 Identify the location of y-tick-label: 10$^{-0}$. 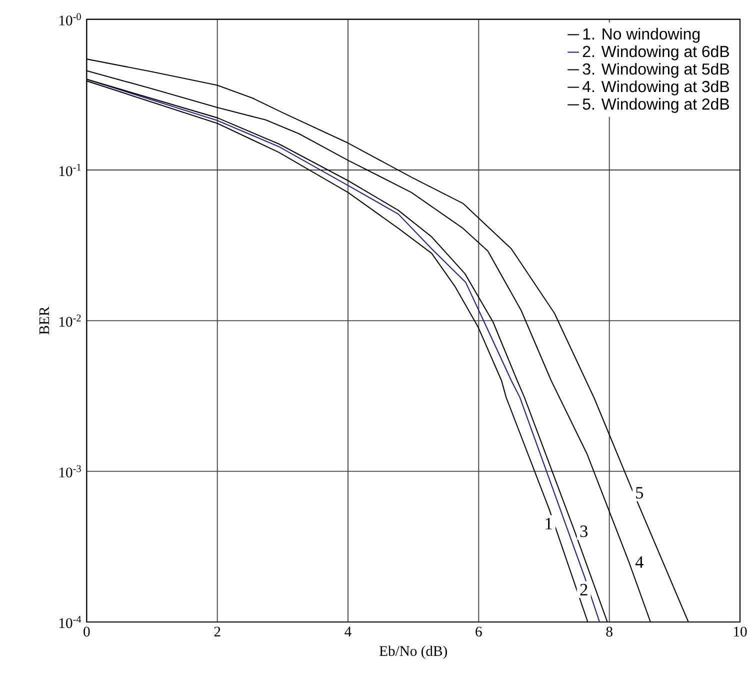
(70, 19).